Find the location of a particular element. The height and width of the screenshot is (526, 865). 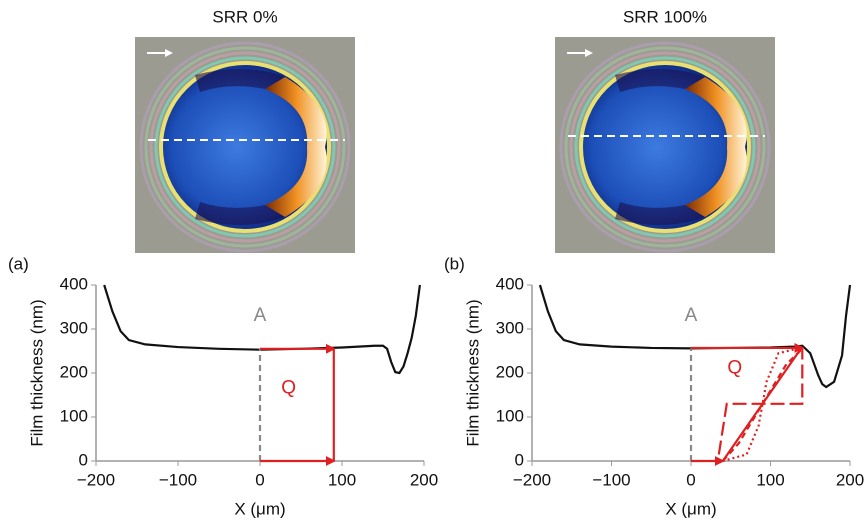

panel-label: (b) is located at coordinates (454, 263).